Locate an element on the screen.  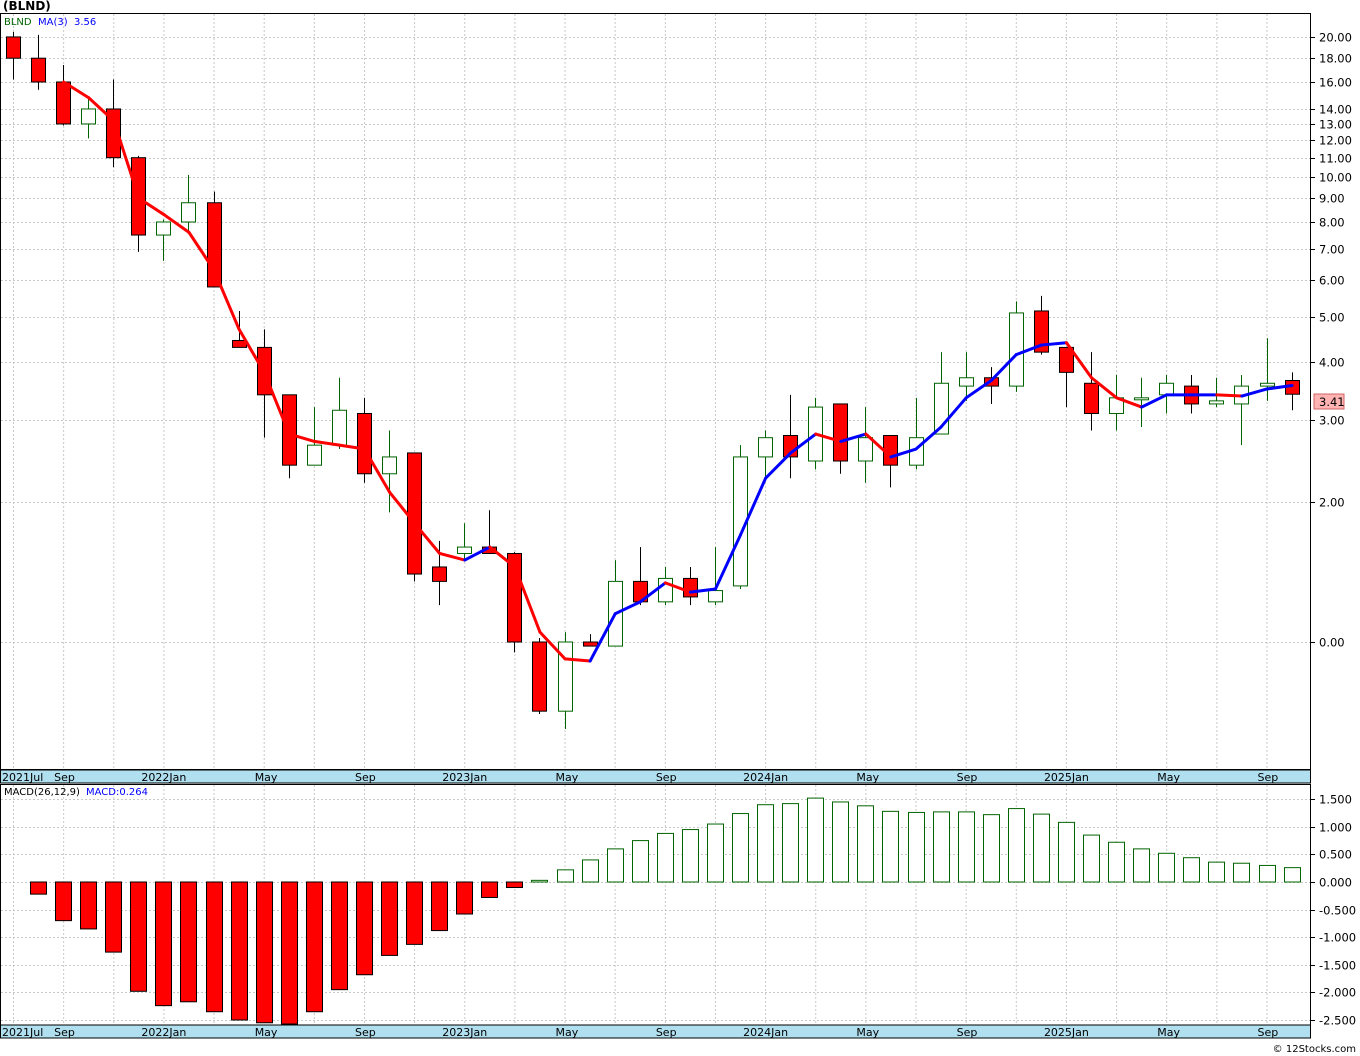
price-x-label: 2021Jul is located at coordinates (22, 777).